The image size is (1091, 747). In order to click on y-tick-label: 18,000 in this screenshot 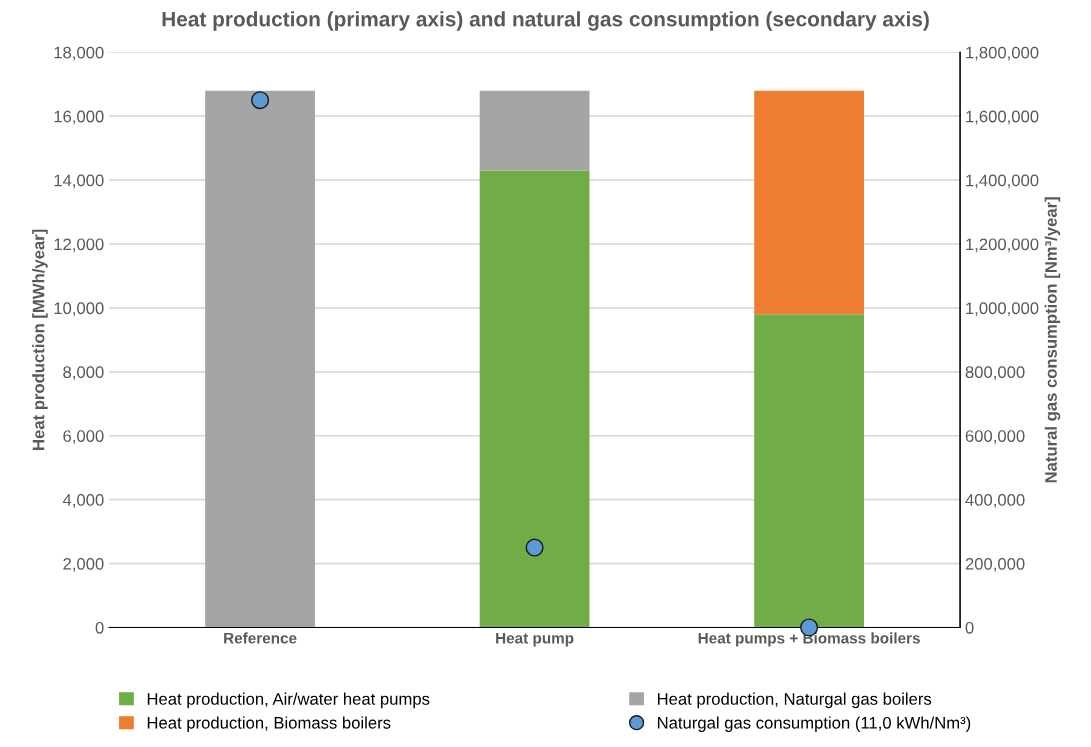, I will do `click(79, 53)`.